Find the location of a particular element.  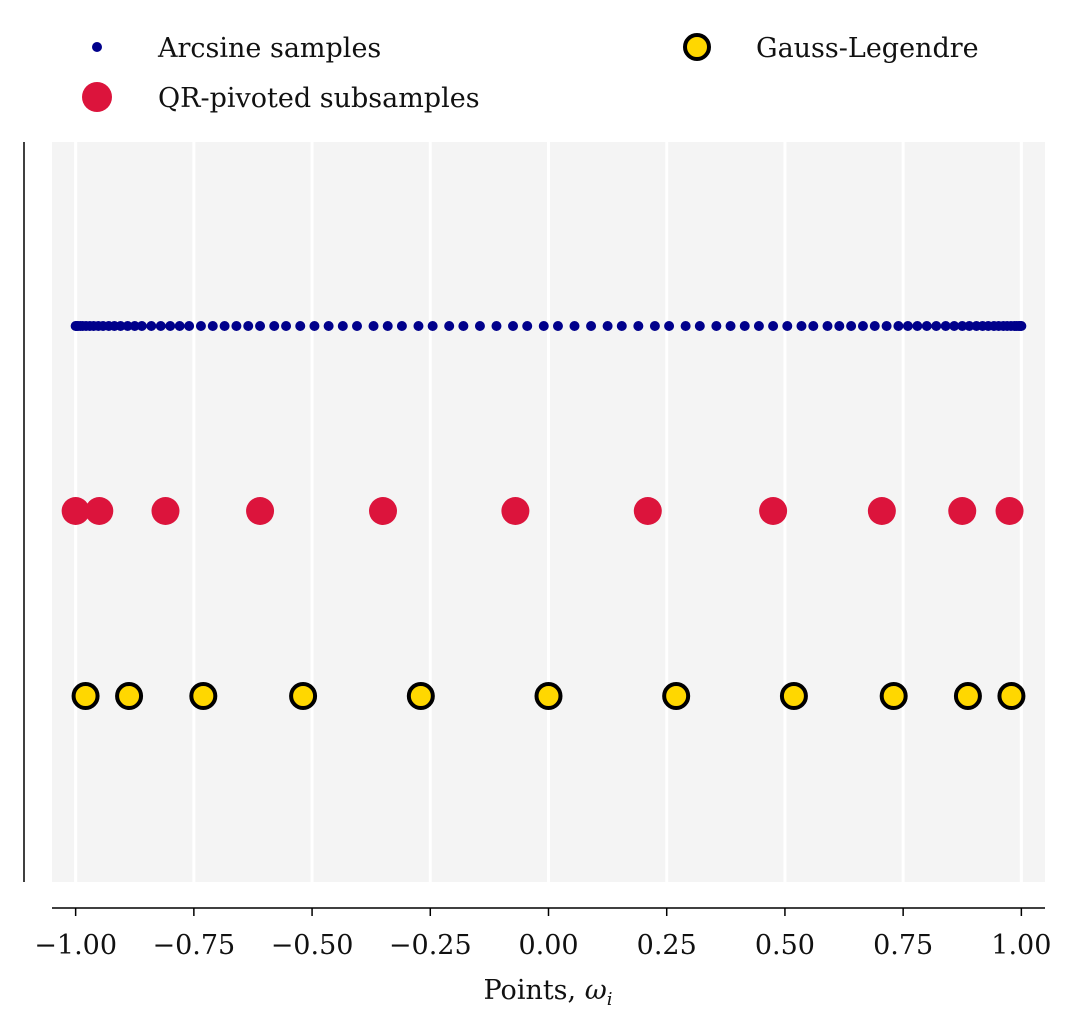

legend-entry-arcsine: Arcsine samples is located at coordinates (236, 48).